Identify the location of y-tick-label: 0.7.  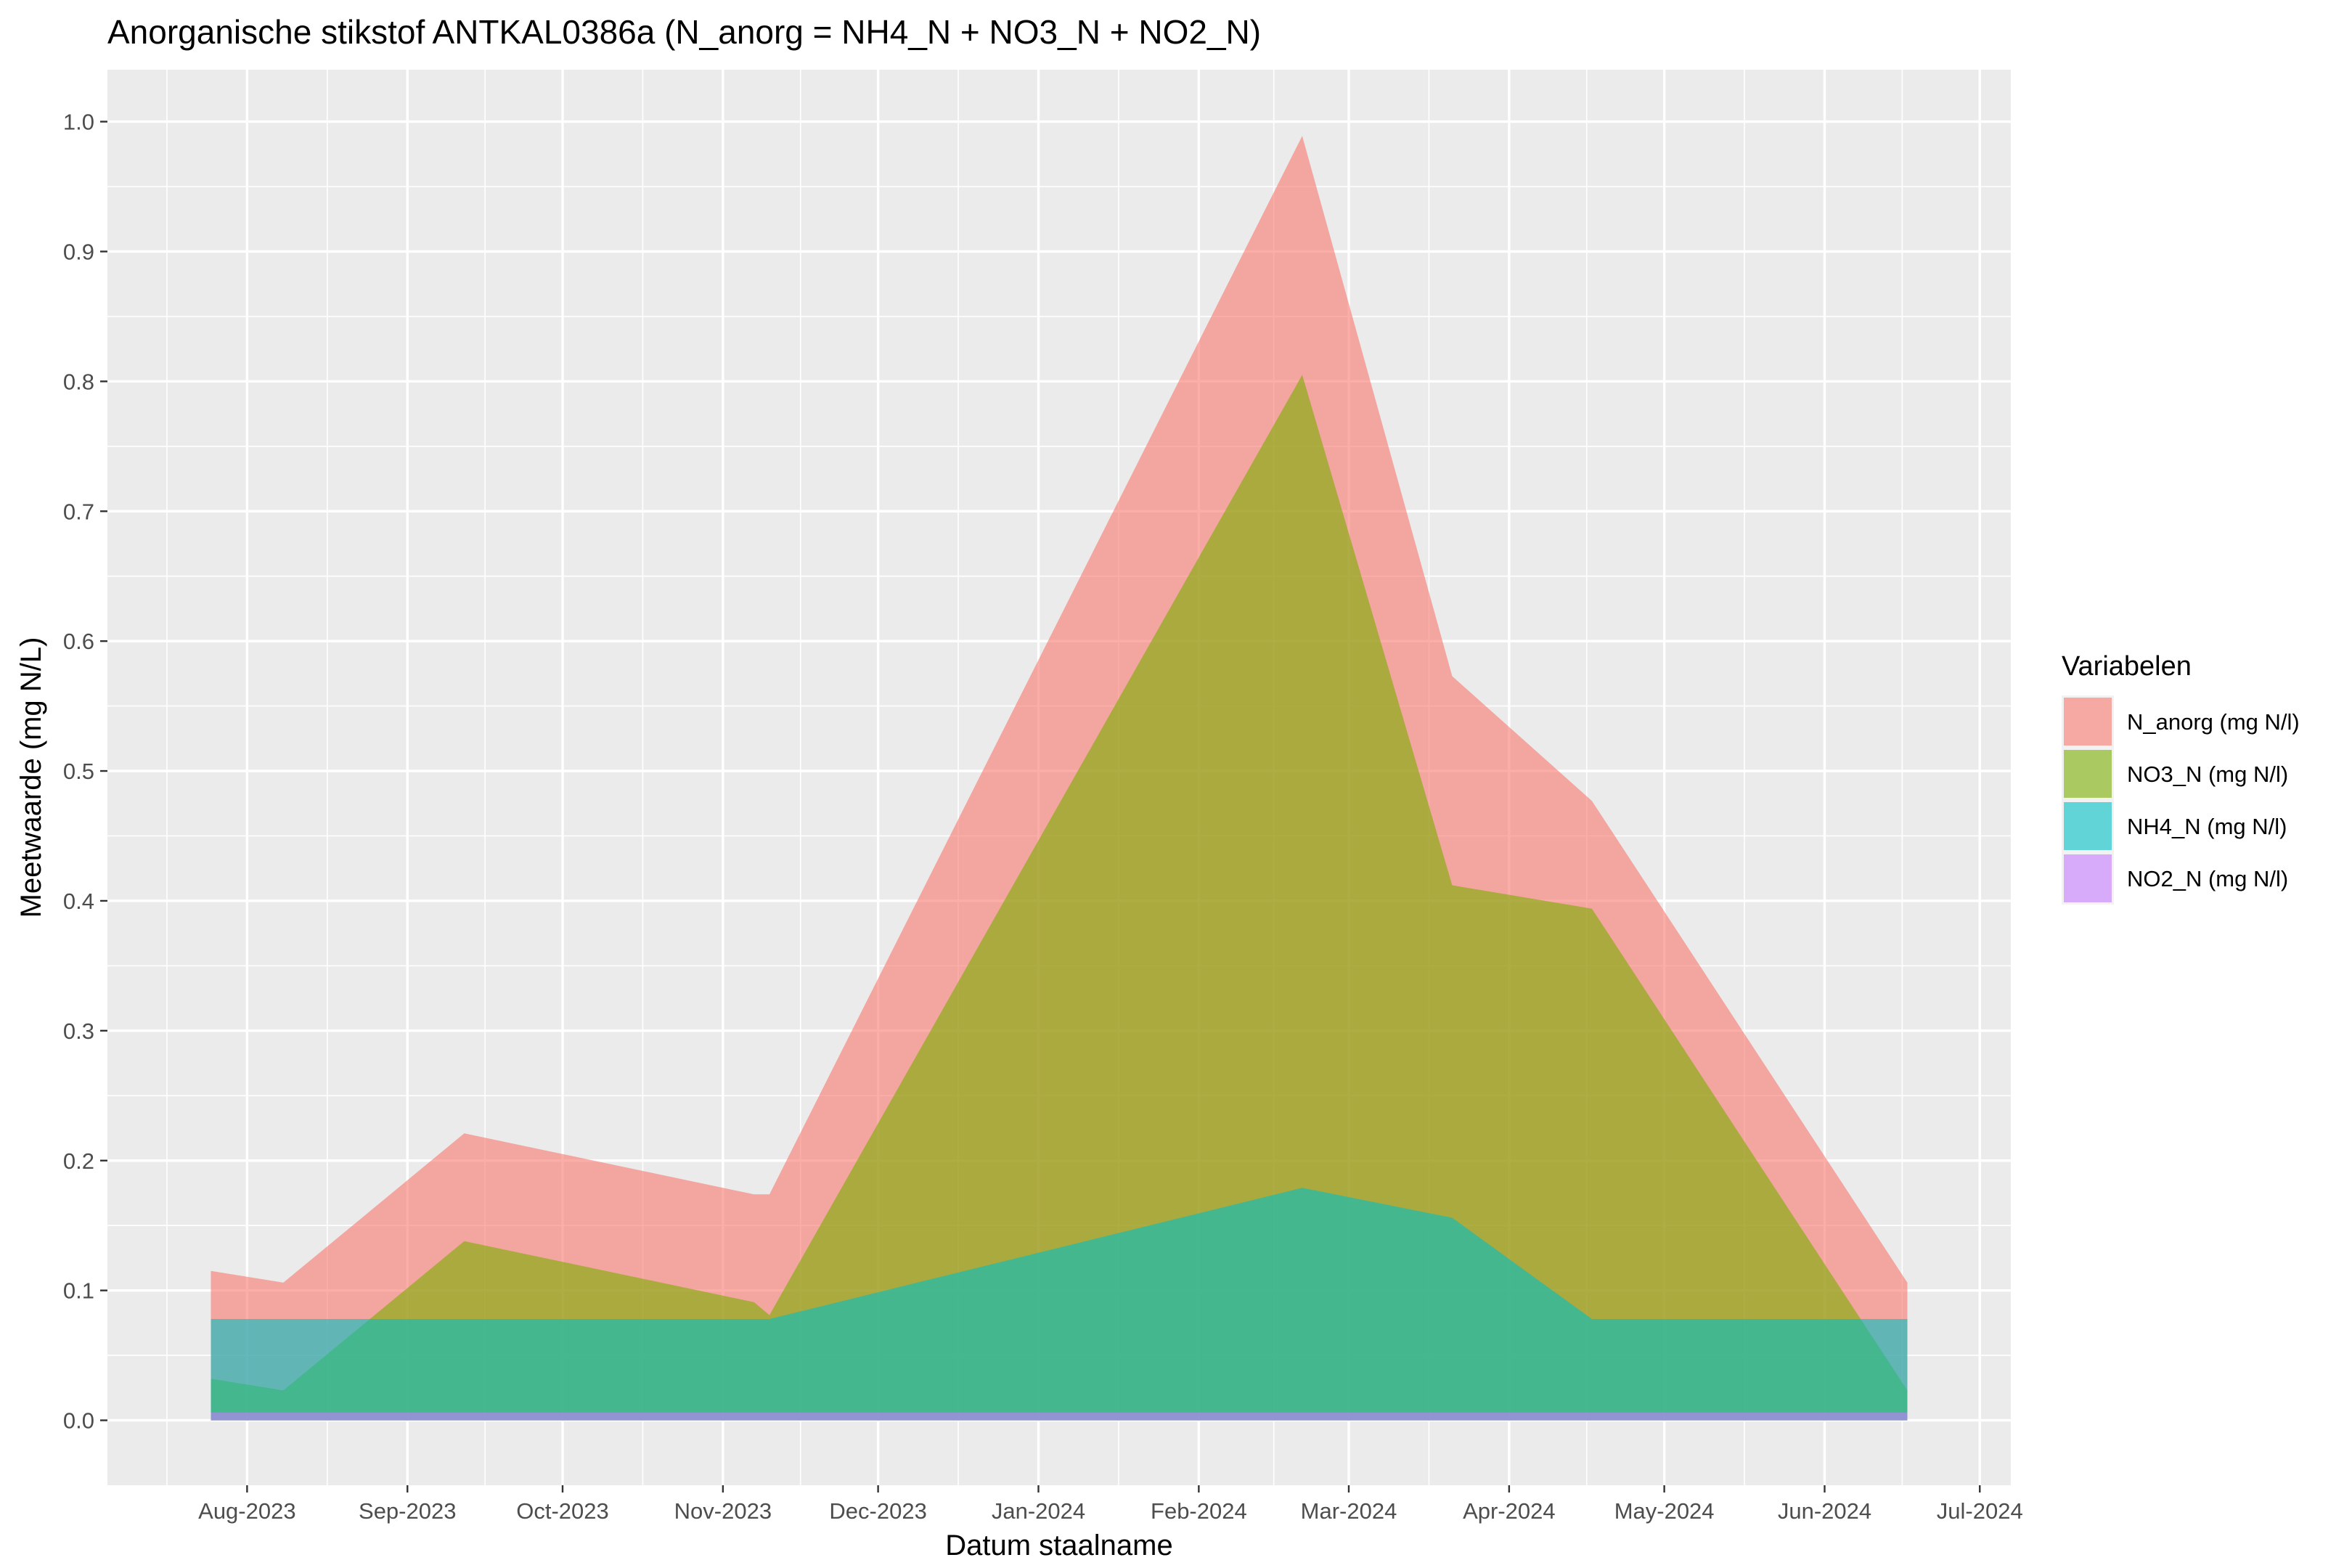
(79, 512).